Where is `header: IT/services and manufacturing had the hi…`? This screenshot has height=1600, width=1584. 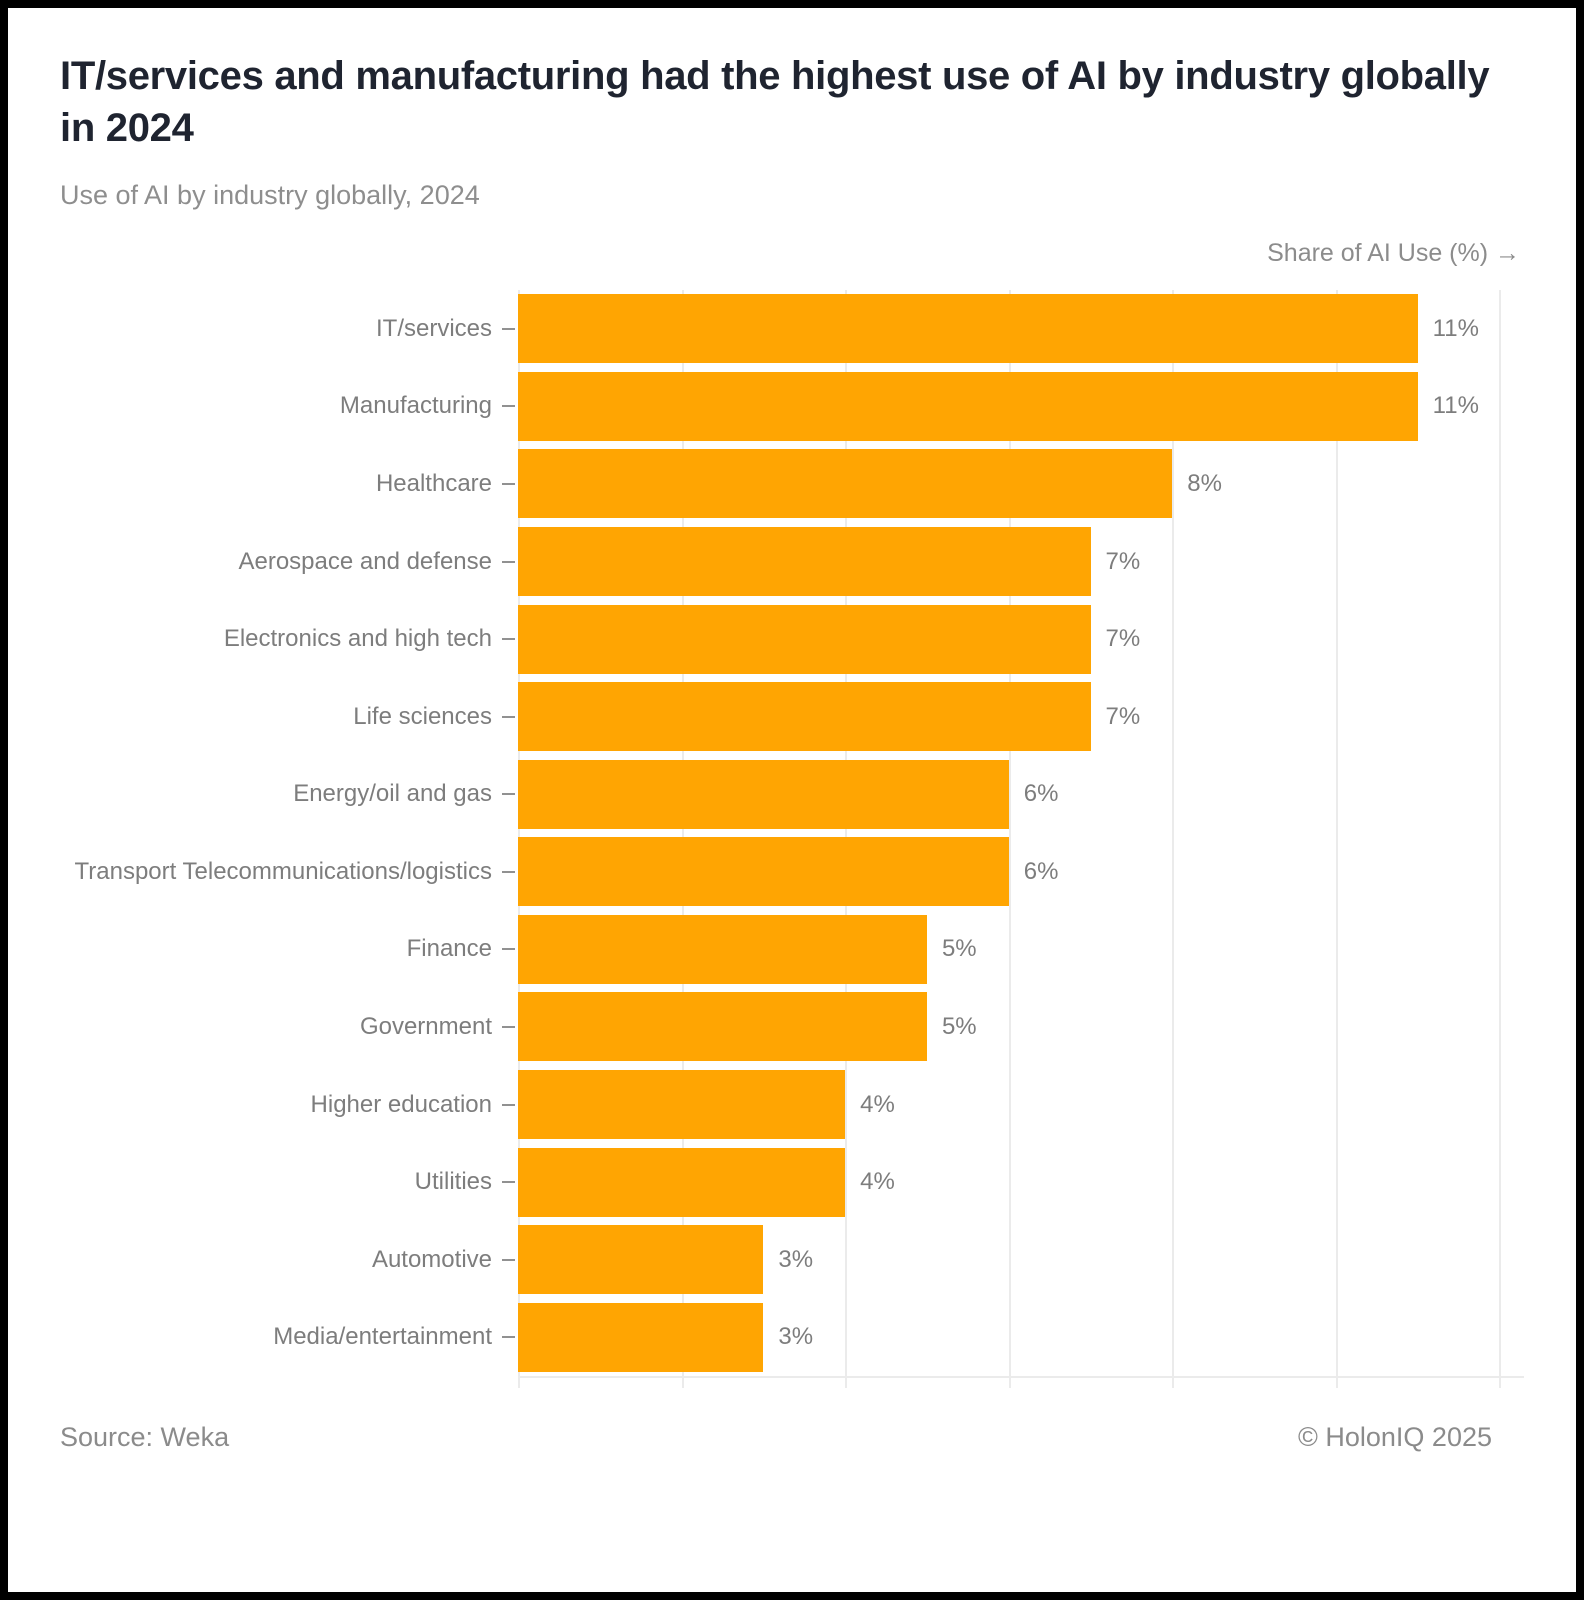
header: IT/services and manufacturing had the hi… is located at coordinates (792, 109).